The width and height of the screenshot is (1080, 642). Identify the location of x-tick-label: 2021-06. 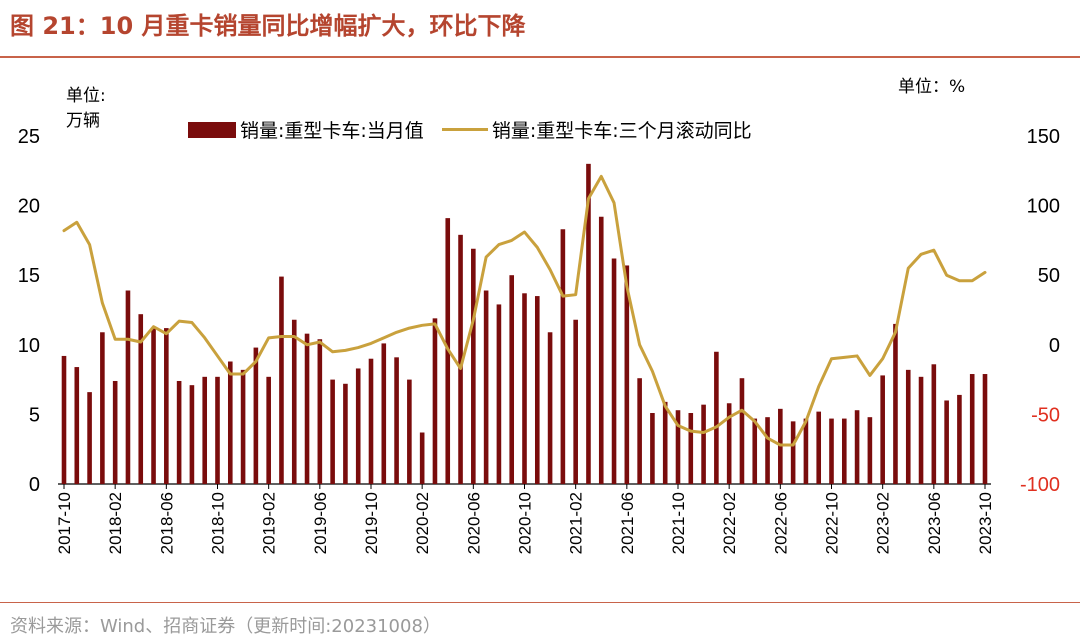
(627, 523).